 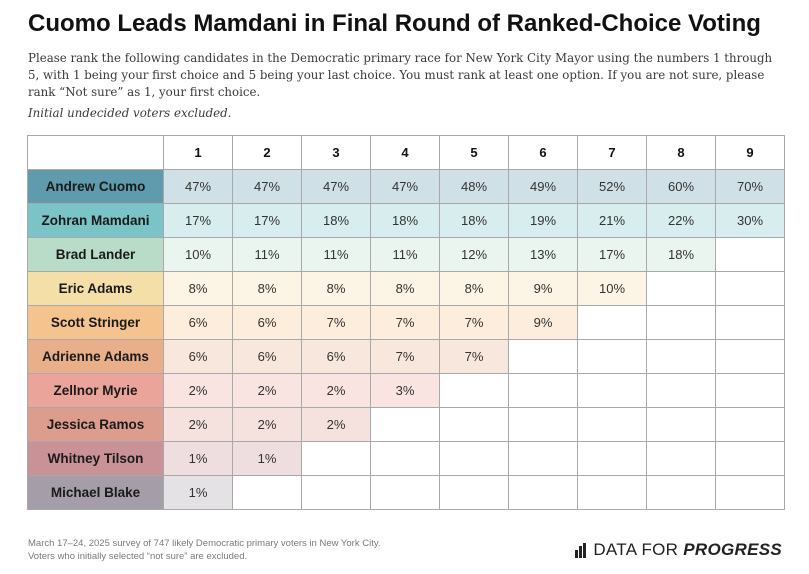 I want to click on vote-share-cell: 19%, so click(x=543, y=220).